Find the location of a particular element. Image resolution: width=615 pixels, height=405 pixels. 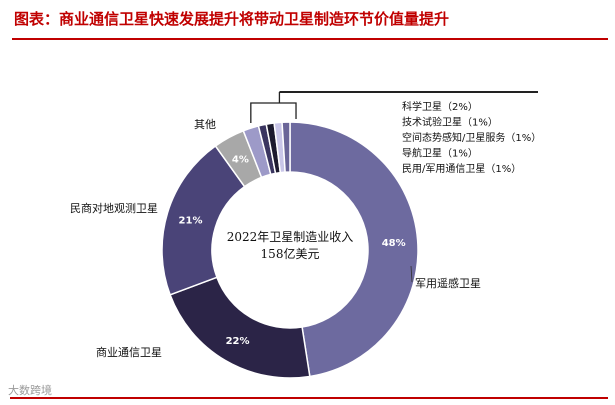

slice-percent-label: 48% is located at coordinates (394, 243).